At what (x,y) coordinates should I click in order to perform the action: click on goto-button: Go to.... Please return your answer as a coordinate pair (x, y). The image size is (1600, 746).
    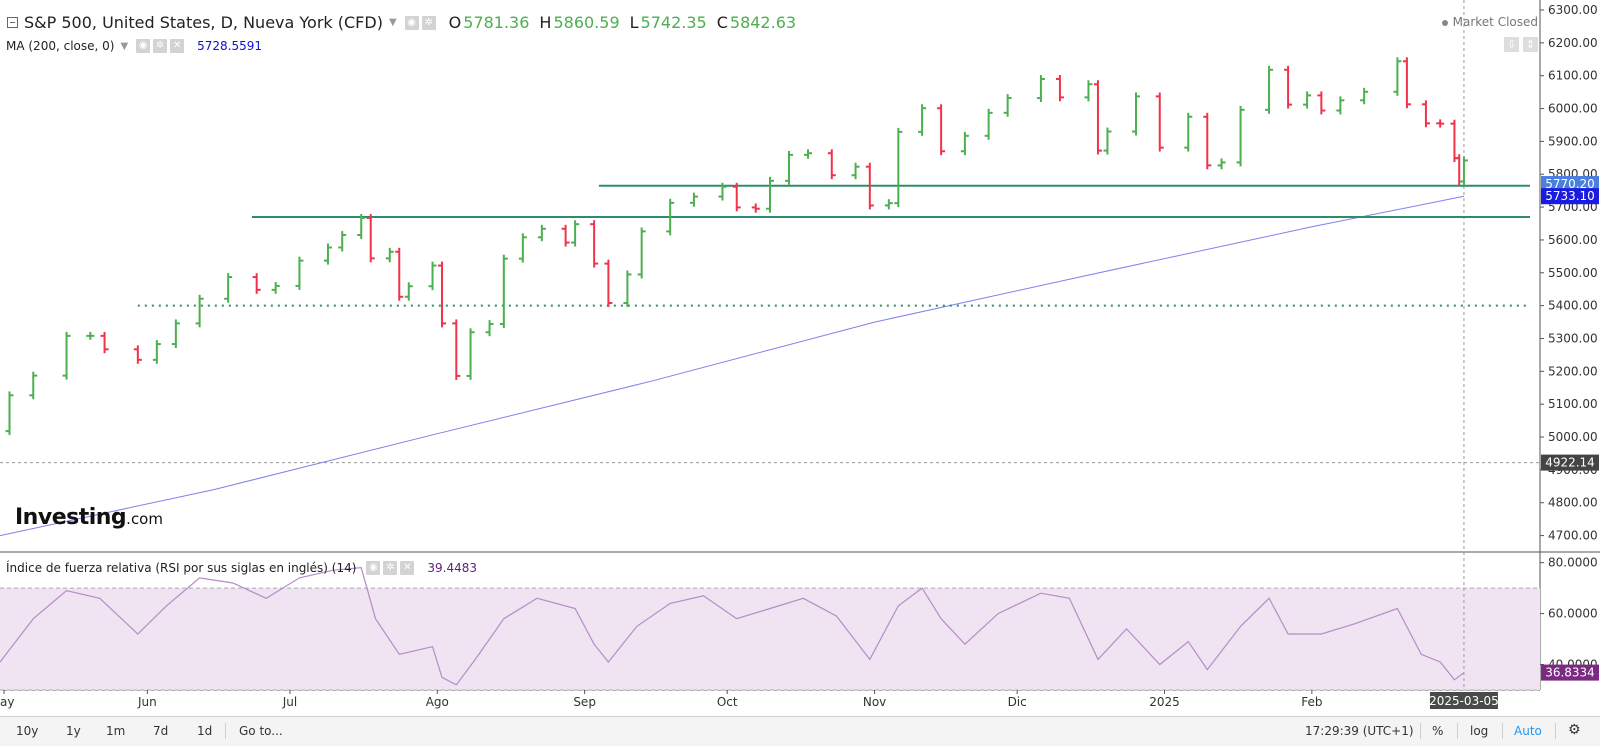
    Looking at the image, I should click on (261, 731).